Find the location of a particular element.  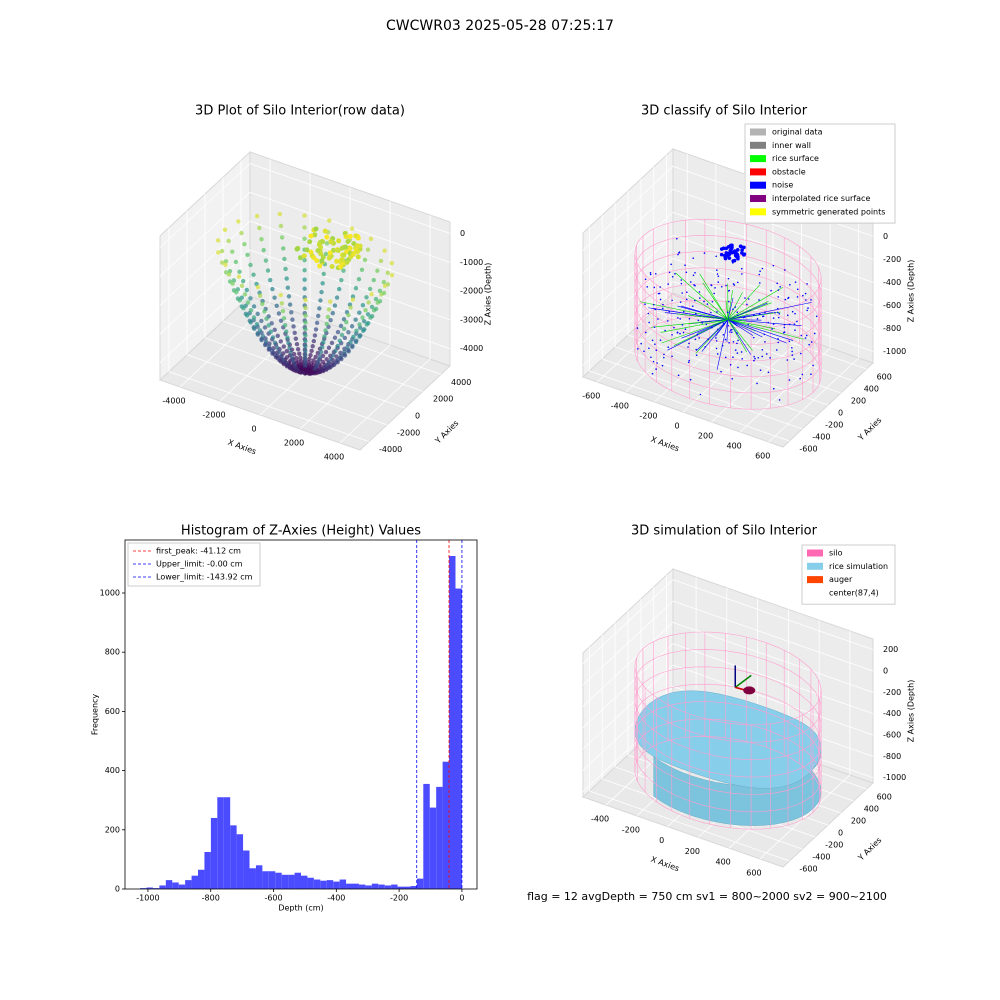

x-tick-label: 600 is located at coordinates (753, 872).